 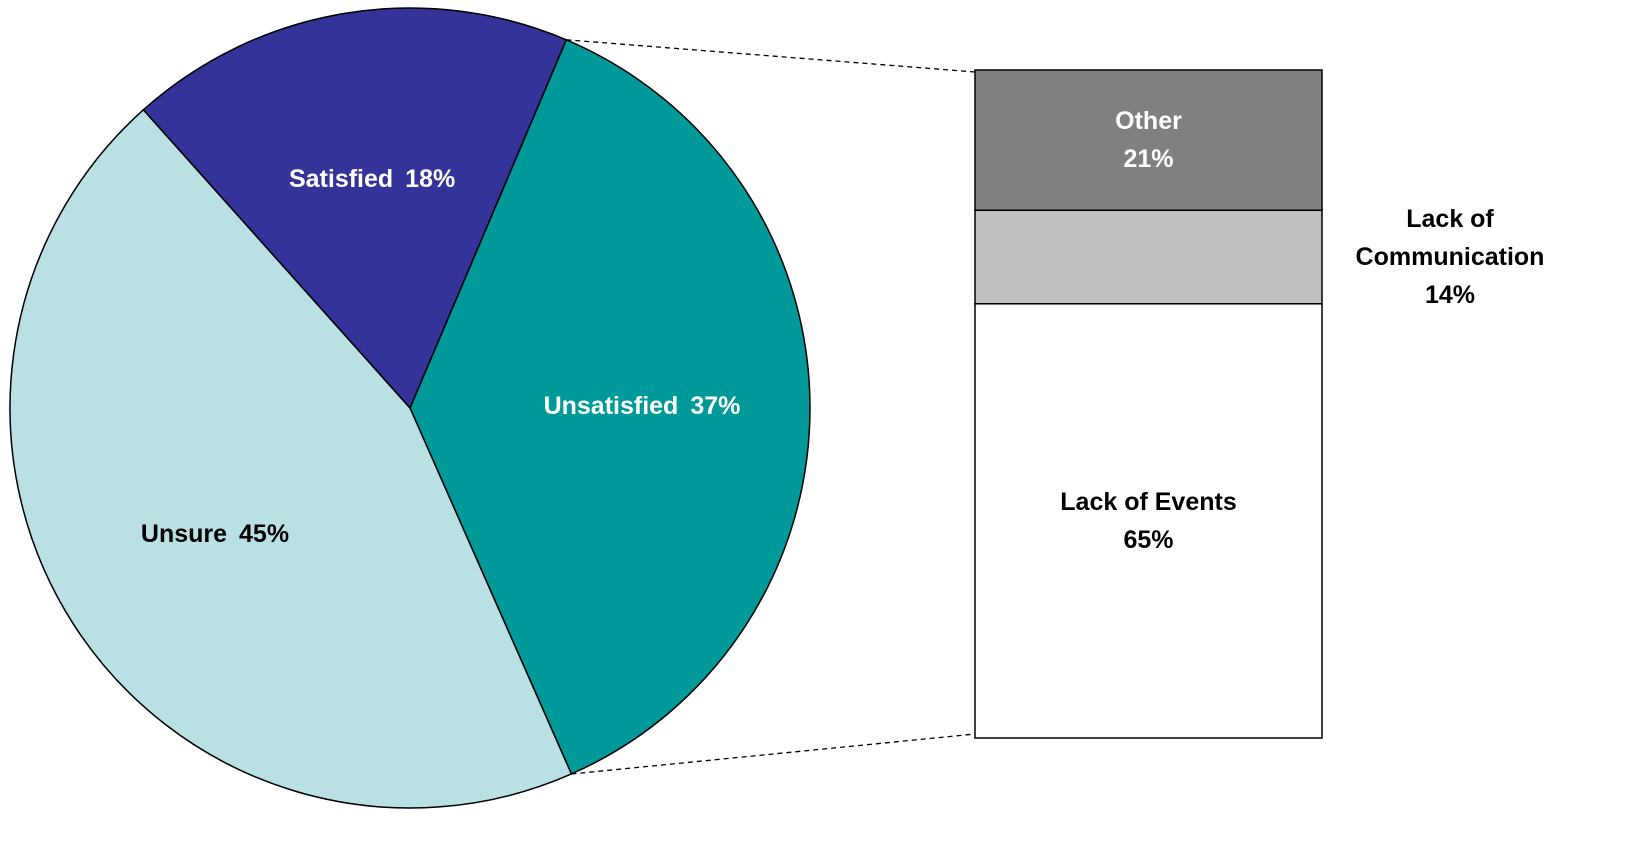 What do you see at coordinates (264, 533) in the screenshot?
I see `slice-value: 45%` at bounding box center [264, 533].